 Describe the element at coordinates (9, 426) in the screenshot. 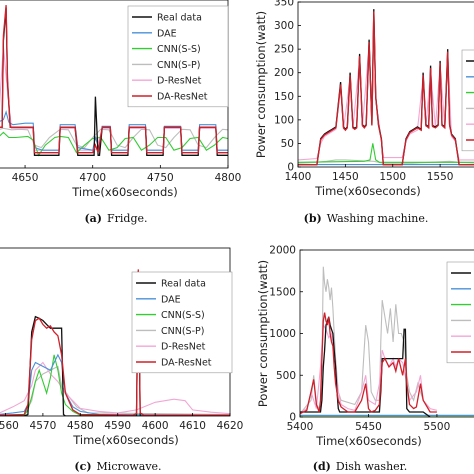

I see `x-tick-label: 4560` at that location.